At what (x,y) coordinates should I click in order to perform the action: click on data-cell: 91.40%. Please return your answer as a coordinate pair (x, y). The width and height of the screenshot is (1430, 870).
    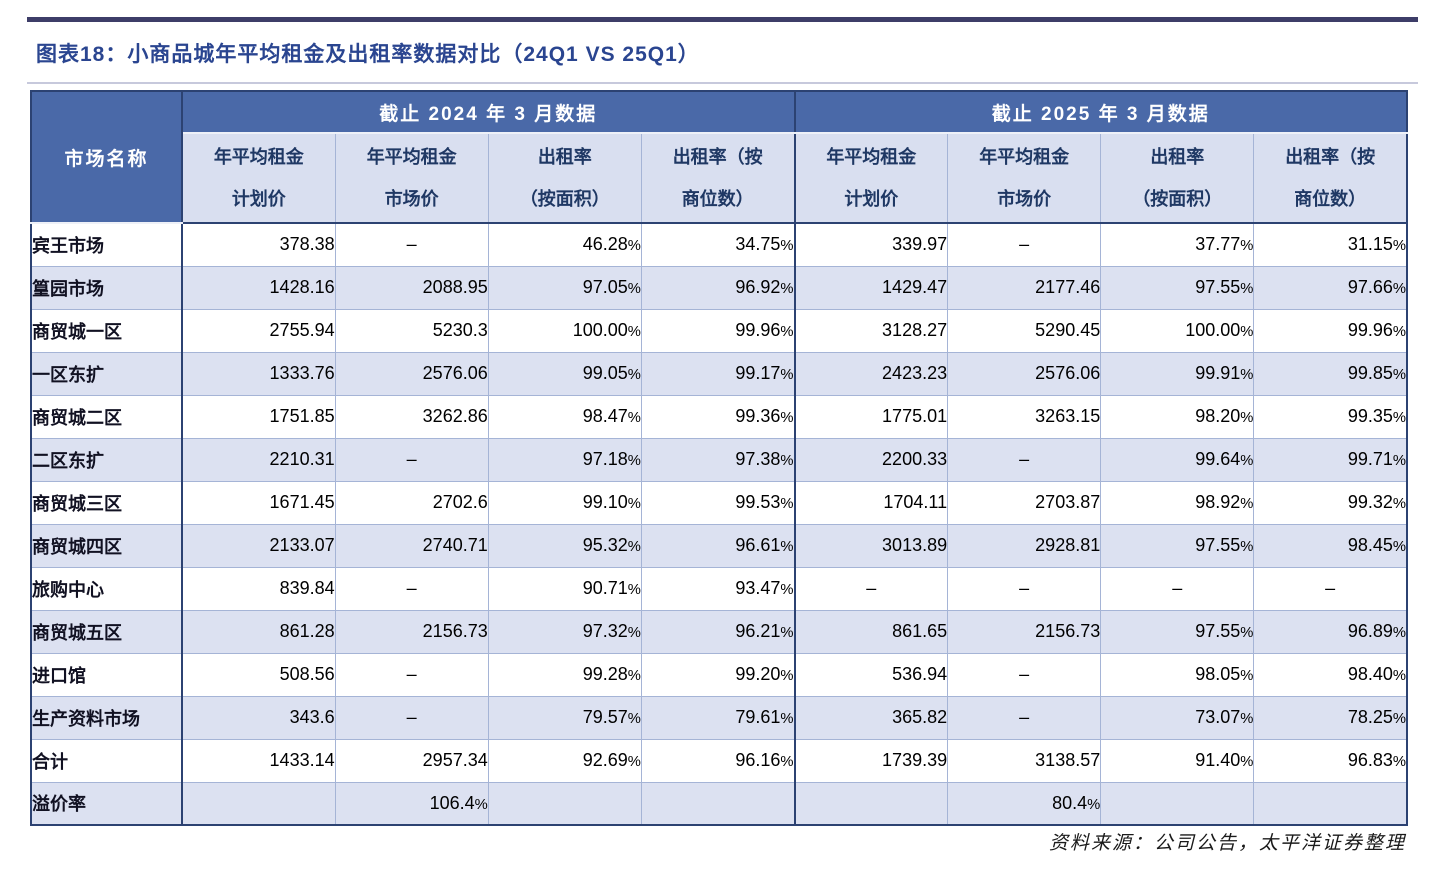
    Looking at the image, I should click on (1177, 760).